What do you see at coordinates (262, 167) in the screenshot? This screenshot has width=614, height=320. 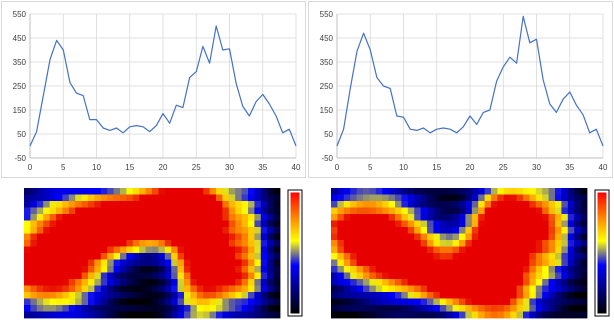 I see `x-tick-label: 35` at bounding box center [262, 167].